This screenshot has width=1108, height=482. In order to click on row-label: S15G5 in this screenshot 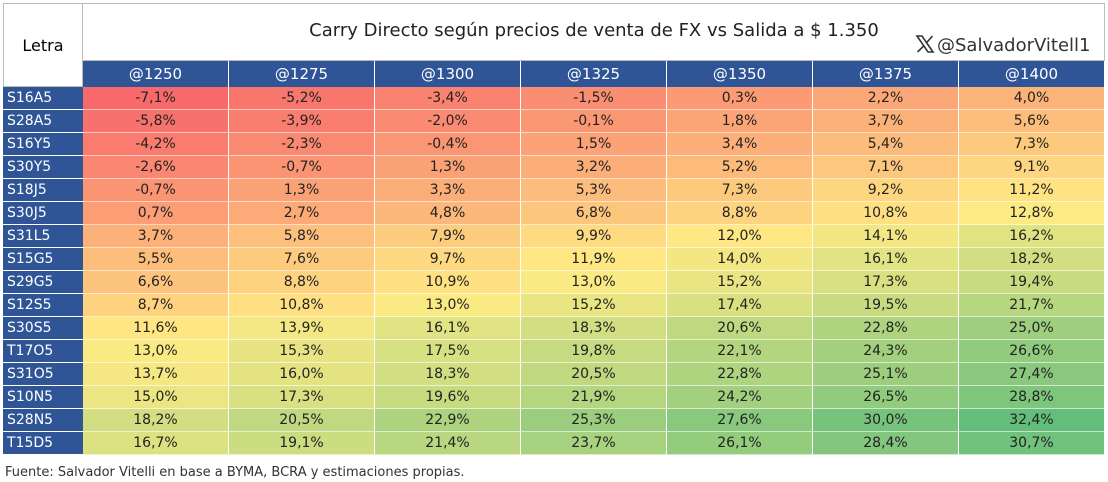, I will do `click(43, 259)`.